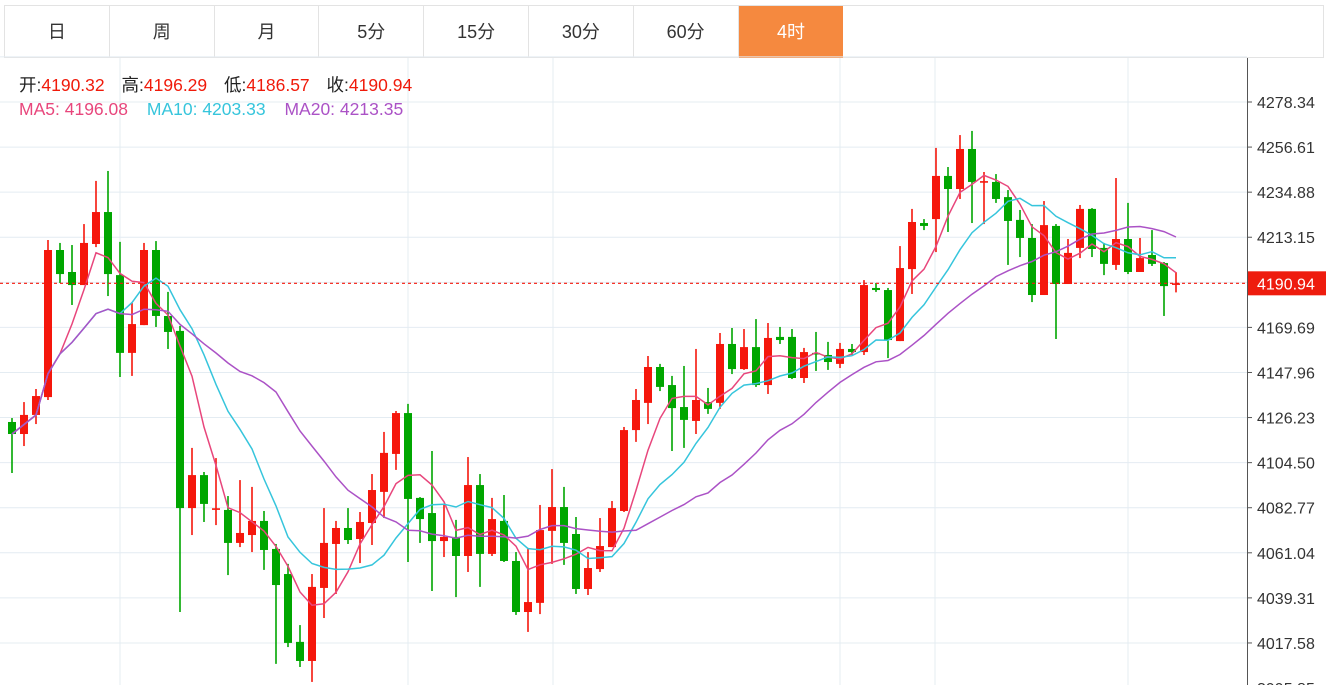 This screenshot has width=1326, height=685. I want to click on tab-15min: 15分, so click(476, 32).